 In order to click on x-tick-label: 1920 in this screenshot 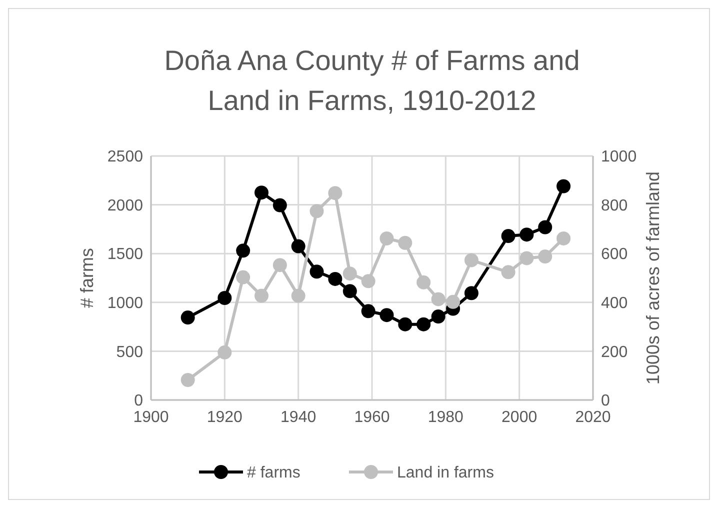, I will do `click(224, 417)`.